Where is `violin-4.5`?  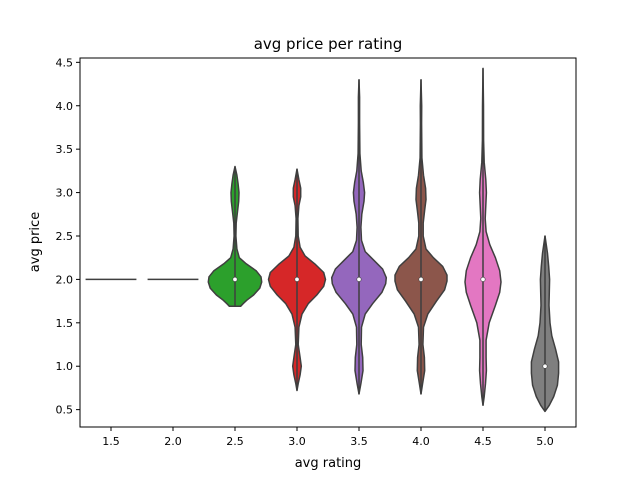
violin-4.5 is located at coordinates (483, 237).